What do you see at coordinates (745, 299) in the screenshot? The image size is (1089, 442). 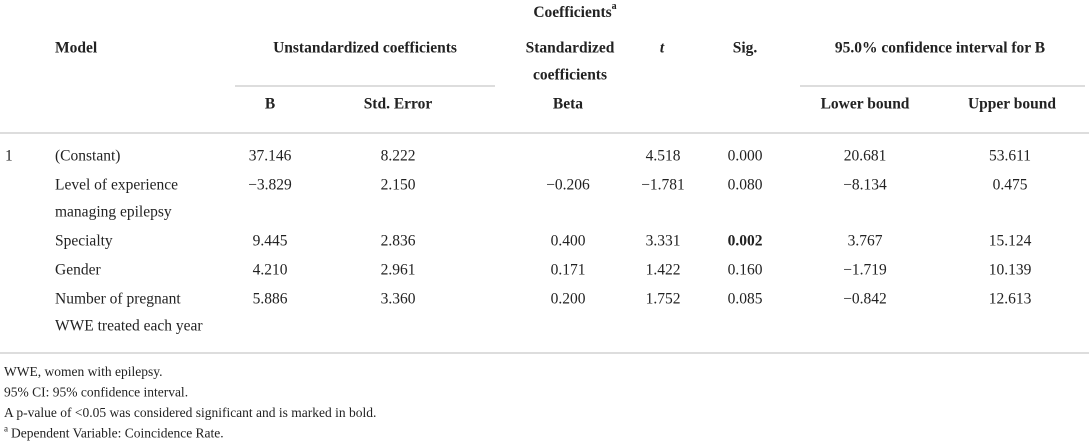 I see `cell-sig: 0.085` at bounding box center [745, 299].